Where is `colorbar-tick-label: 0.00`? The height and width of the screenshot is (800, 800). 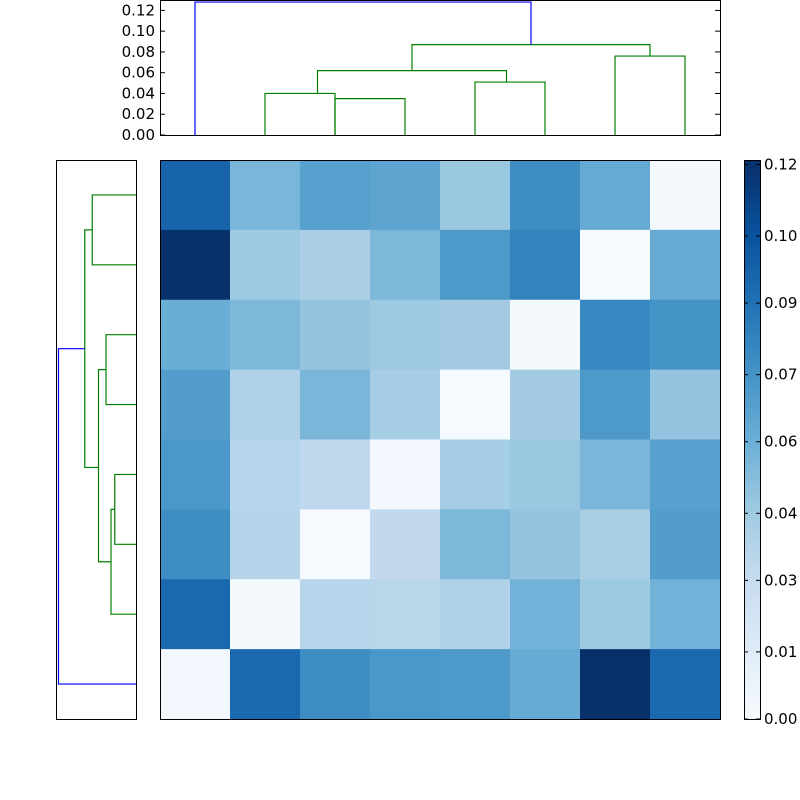 colorbar-tick-label: 0.00 is located at coordinates (780, 719).